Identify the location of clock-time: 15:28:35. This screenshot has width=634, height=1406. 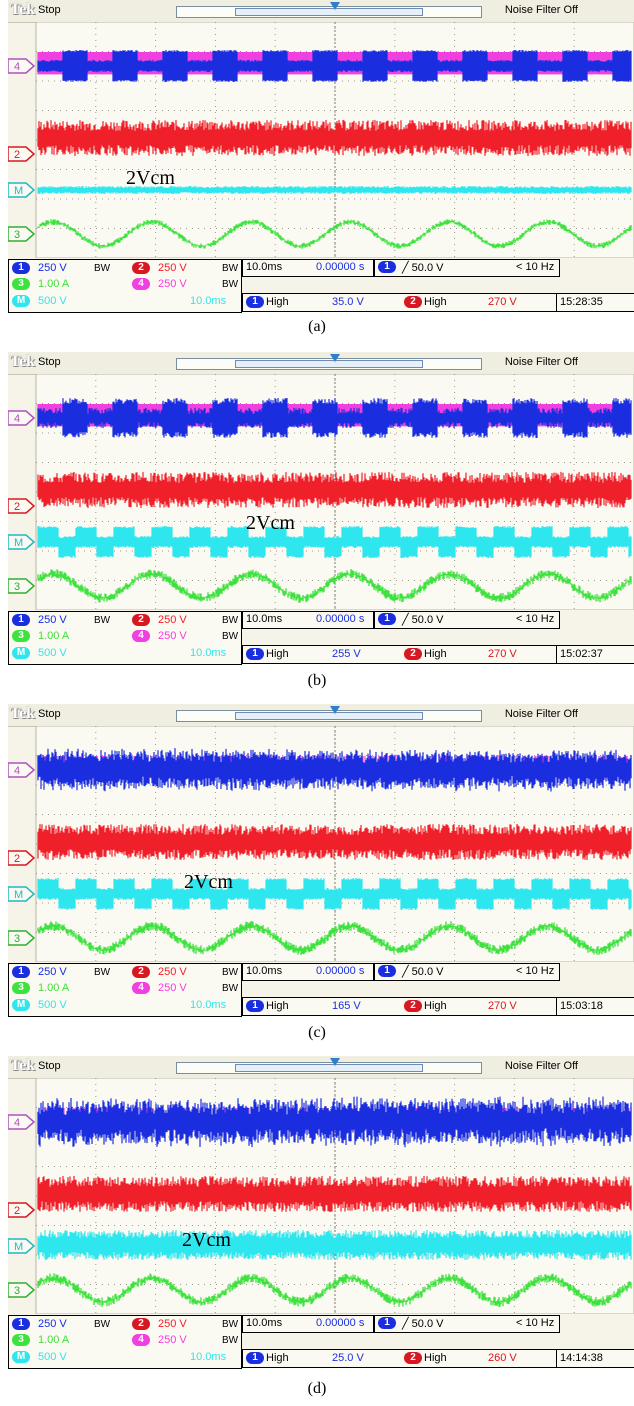
(581, 302).